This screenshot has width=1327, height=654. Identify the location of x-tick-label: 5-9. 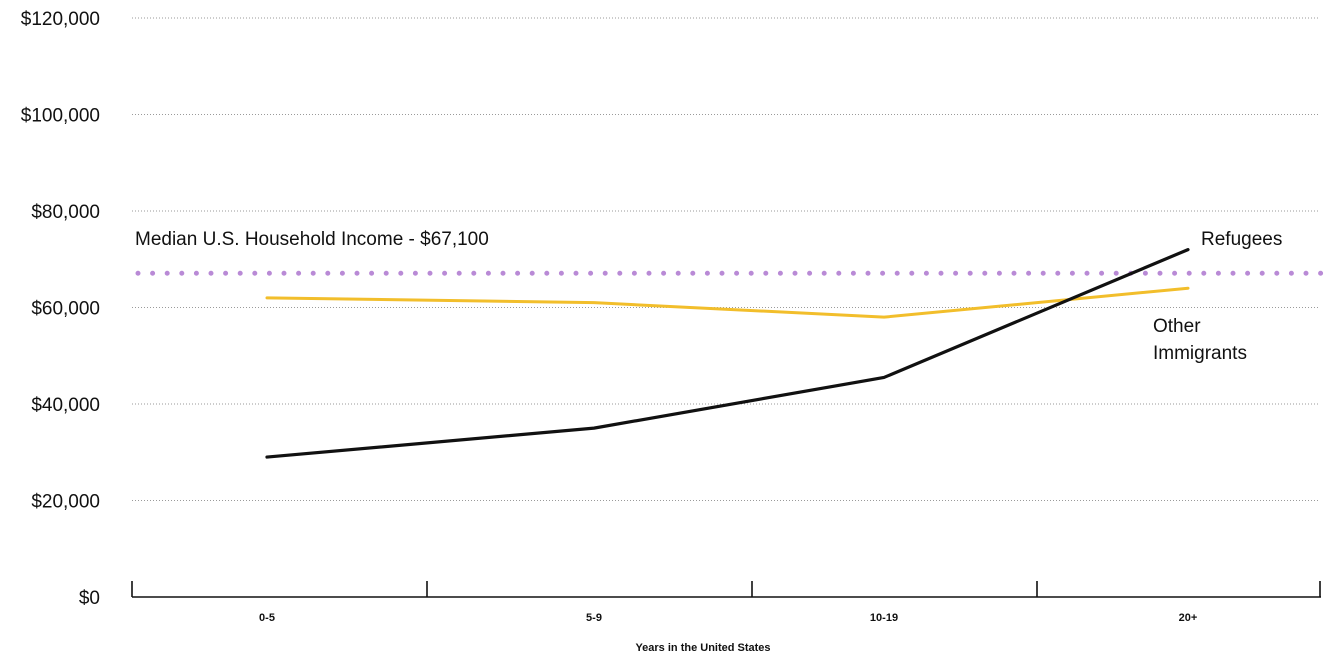
(594, 618).